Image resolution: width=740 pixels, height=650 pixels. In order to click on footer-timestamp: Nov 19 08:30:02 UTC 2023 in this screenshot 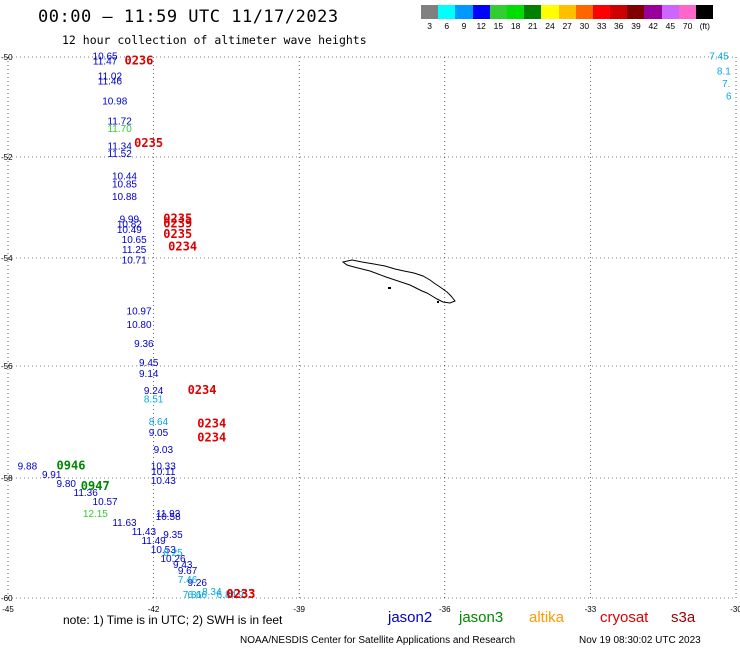, I will do `click(640, 640)`.